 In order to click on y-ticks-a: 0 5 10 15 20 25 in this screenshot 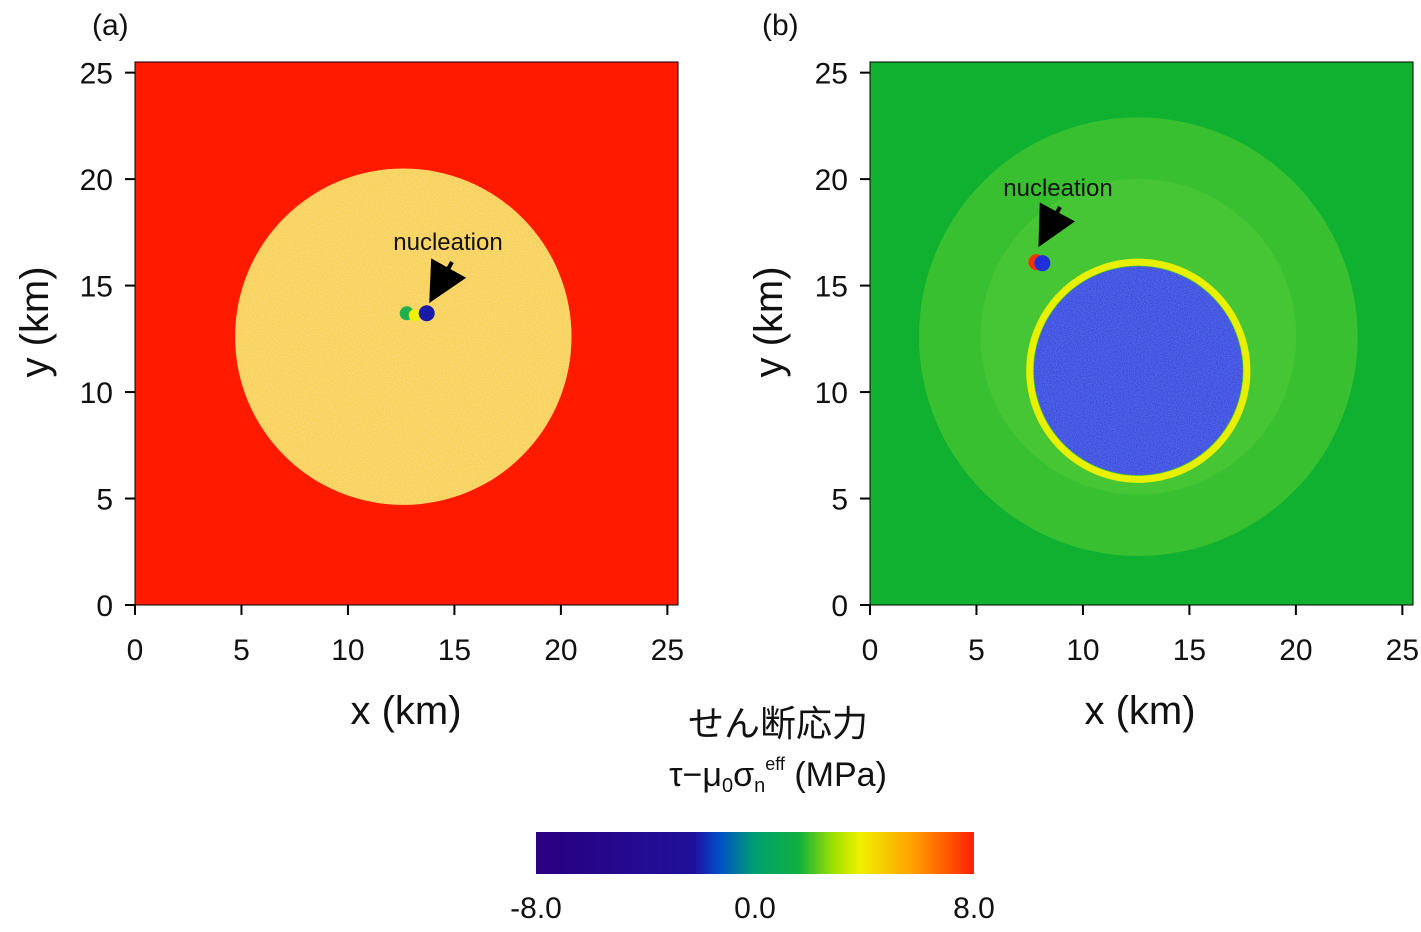, I will do `click(107, 340)`.